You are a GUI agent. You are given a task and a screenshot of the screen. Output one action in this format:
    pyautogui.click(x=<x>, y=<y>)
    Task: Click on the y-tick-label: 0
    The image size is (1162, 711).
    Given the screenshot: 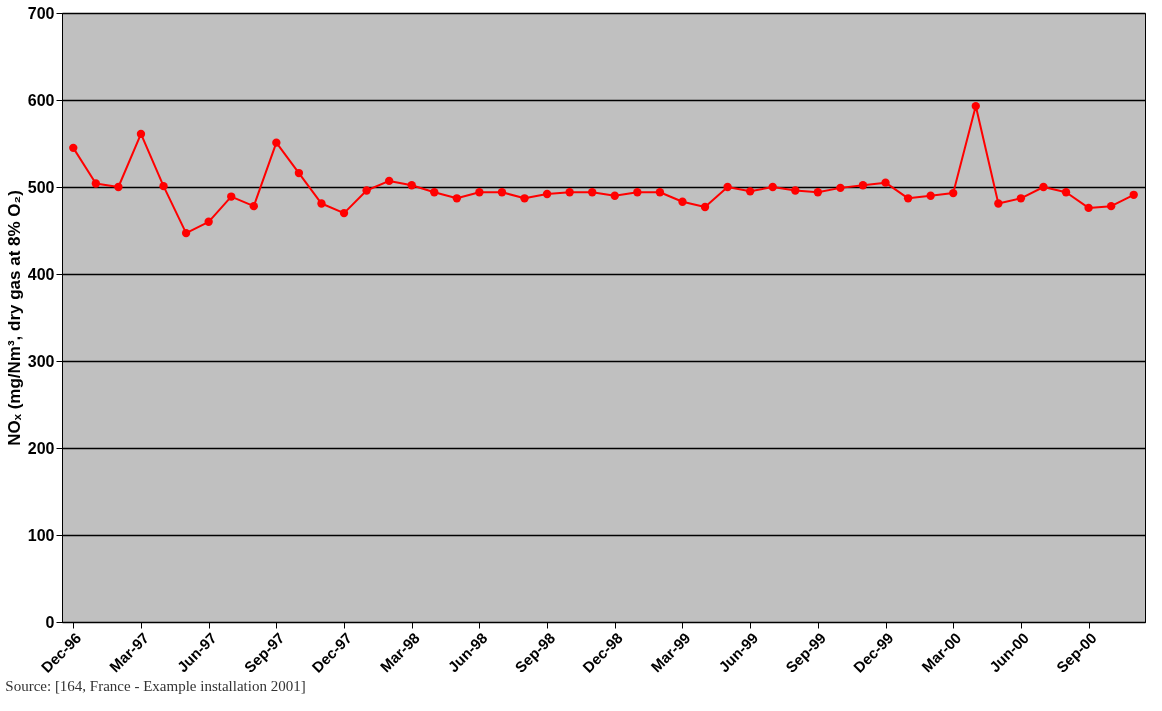 What is the action you would take?
    pyautogui.click(x=50, y=622)
    